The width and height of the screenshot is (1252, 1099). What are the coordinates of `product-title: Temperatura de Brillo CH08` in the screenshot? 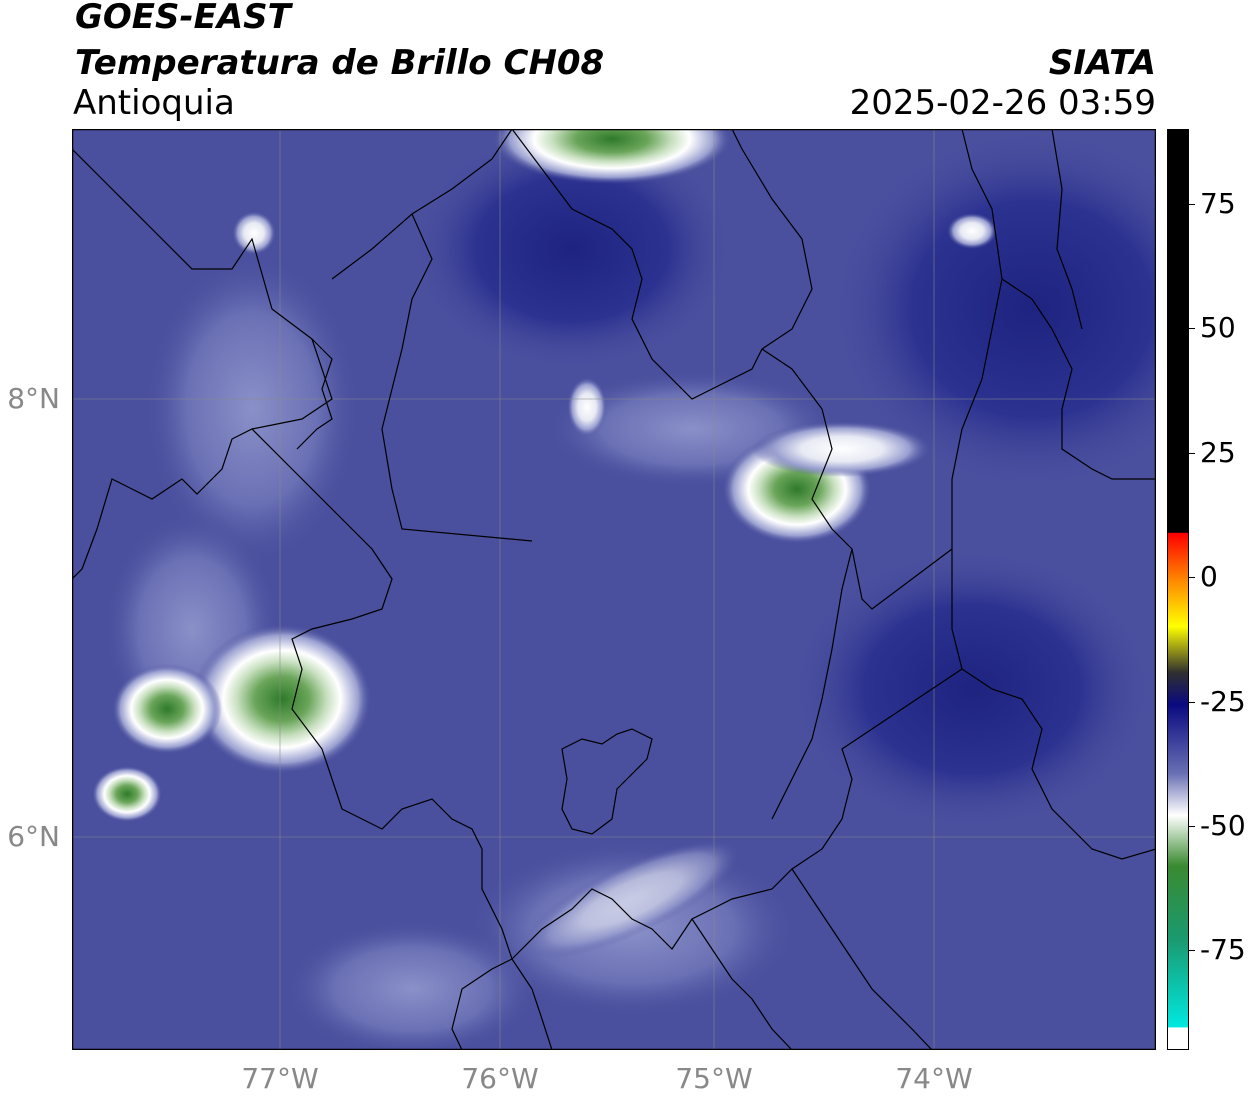 It's located at (340, 63).